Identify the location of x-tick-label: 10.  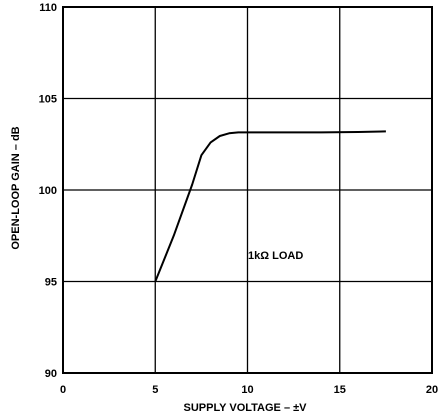
(247, 390).